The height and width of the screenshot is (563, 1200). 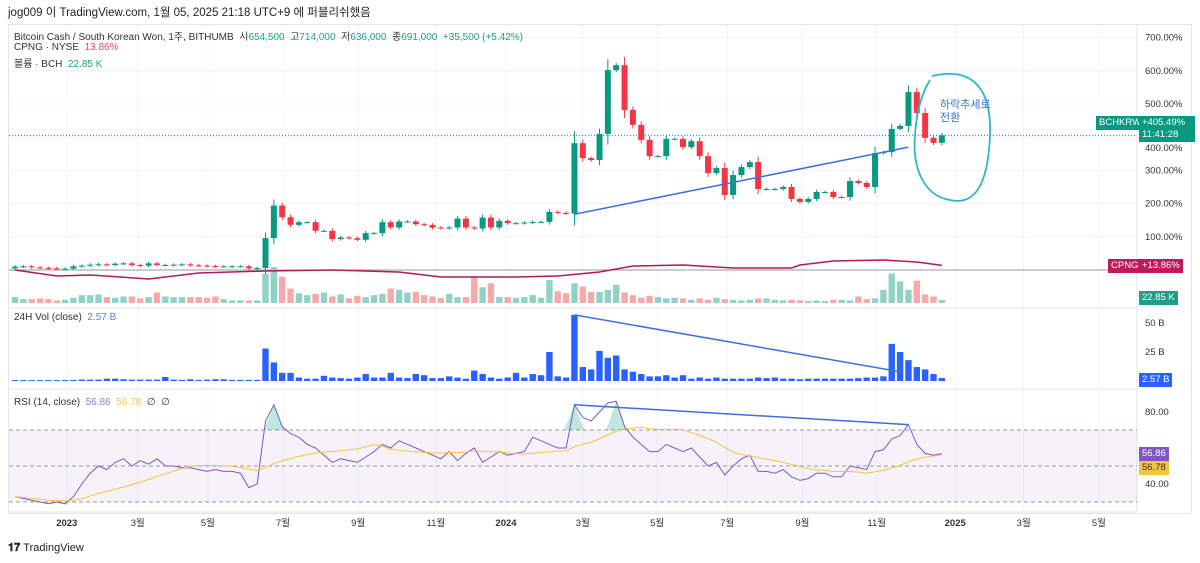 I want to click on volume-legend: 볼륨 · BCH 22.85 K, so click(x=58, y=62).